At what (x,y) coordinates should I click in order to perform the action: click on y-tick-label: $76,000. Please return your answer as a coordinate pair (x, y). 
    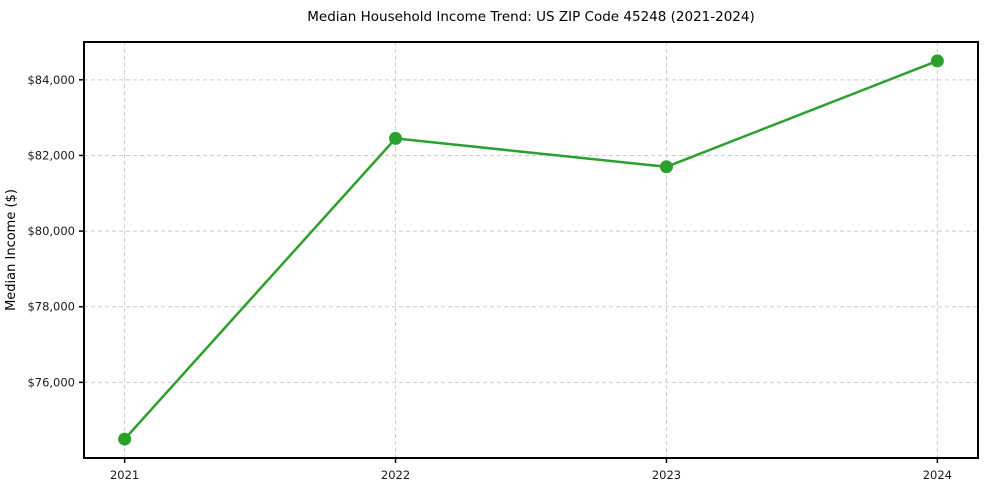
    Looking at the image, I should click on (51, 382).